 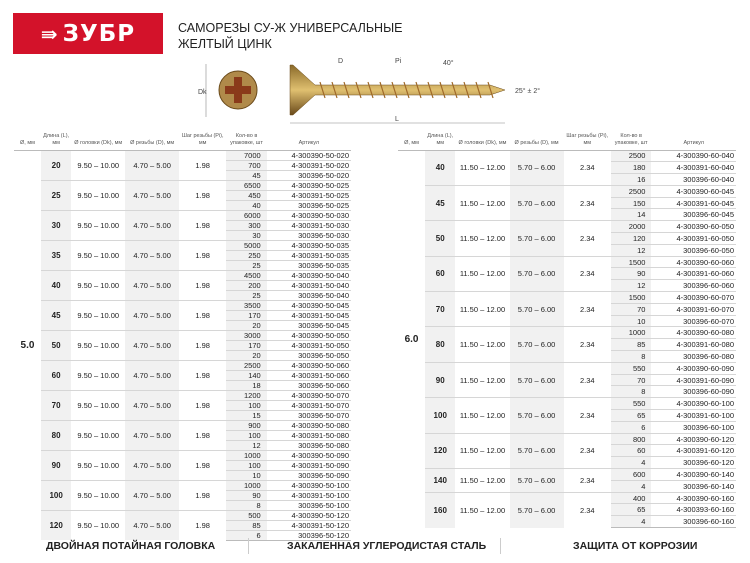 I want to click on quantity-cell: 70, so click(x=631, y=379).